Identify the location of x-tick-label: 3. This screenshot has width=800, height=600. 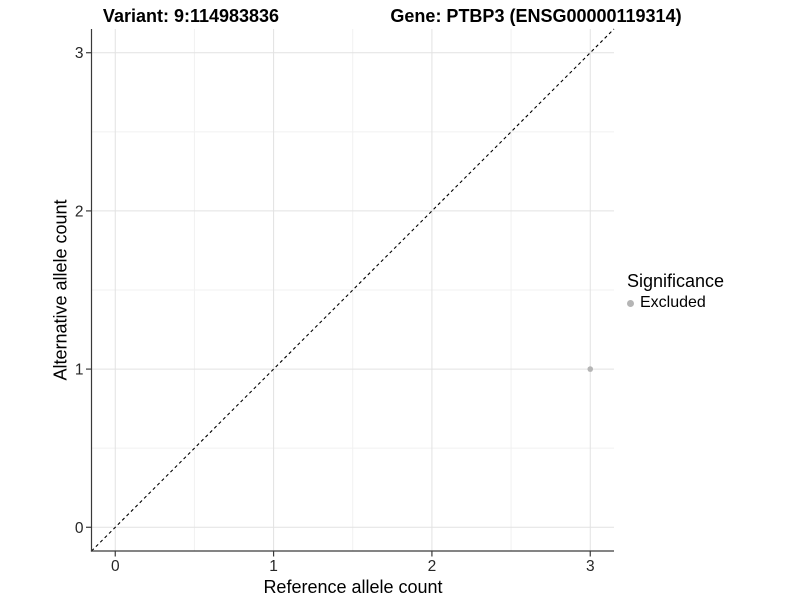
(590, 566).